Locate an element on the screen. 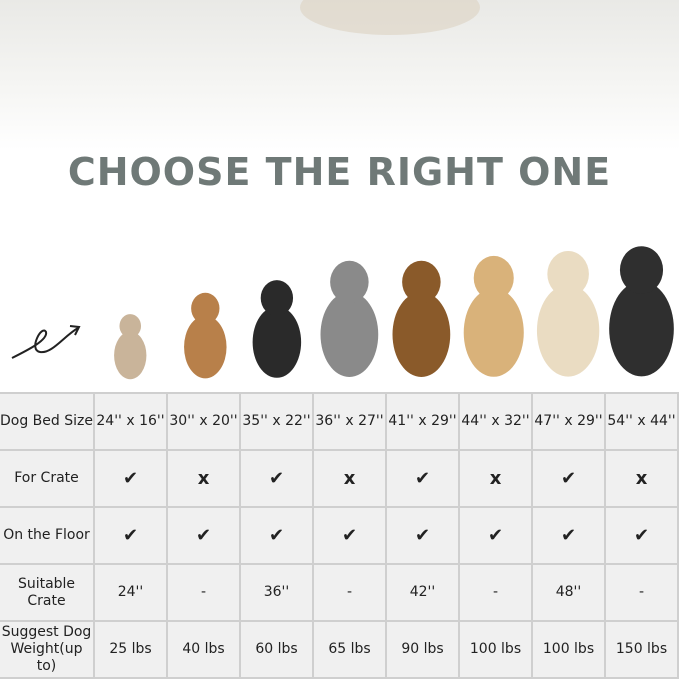 The width and height of the screenshot is (679, 679). table-cell: 40 lbs is located at coordinates (203, 649).